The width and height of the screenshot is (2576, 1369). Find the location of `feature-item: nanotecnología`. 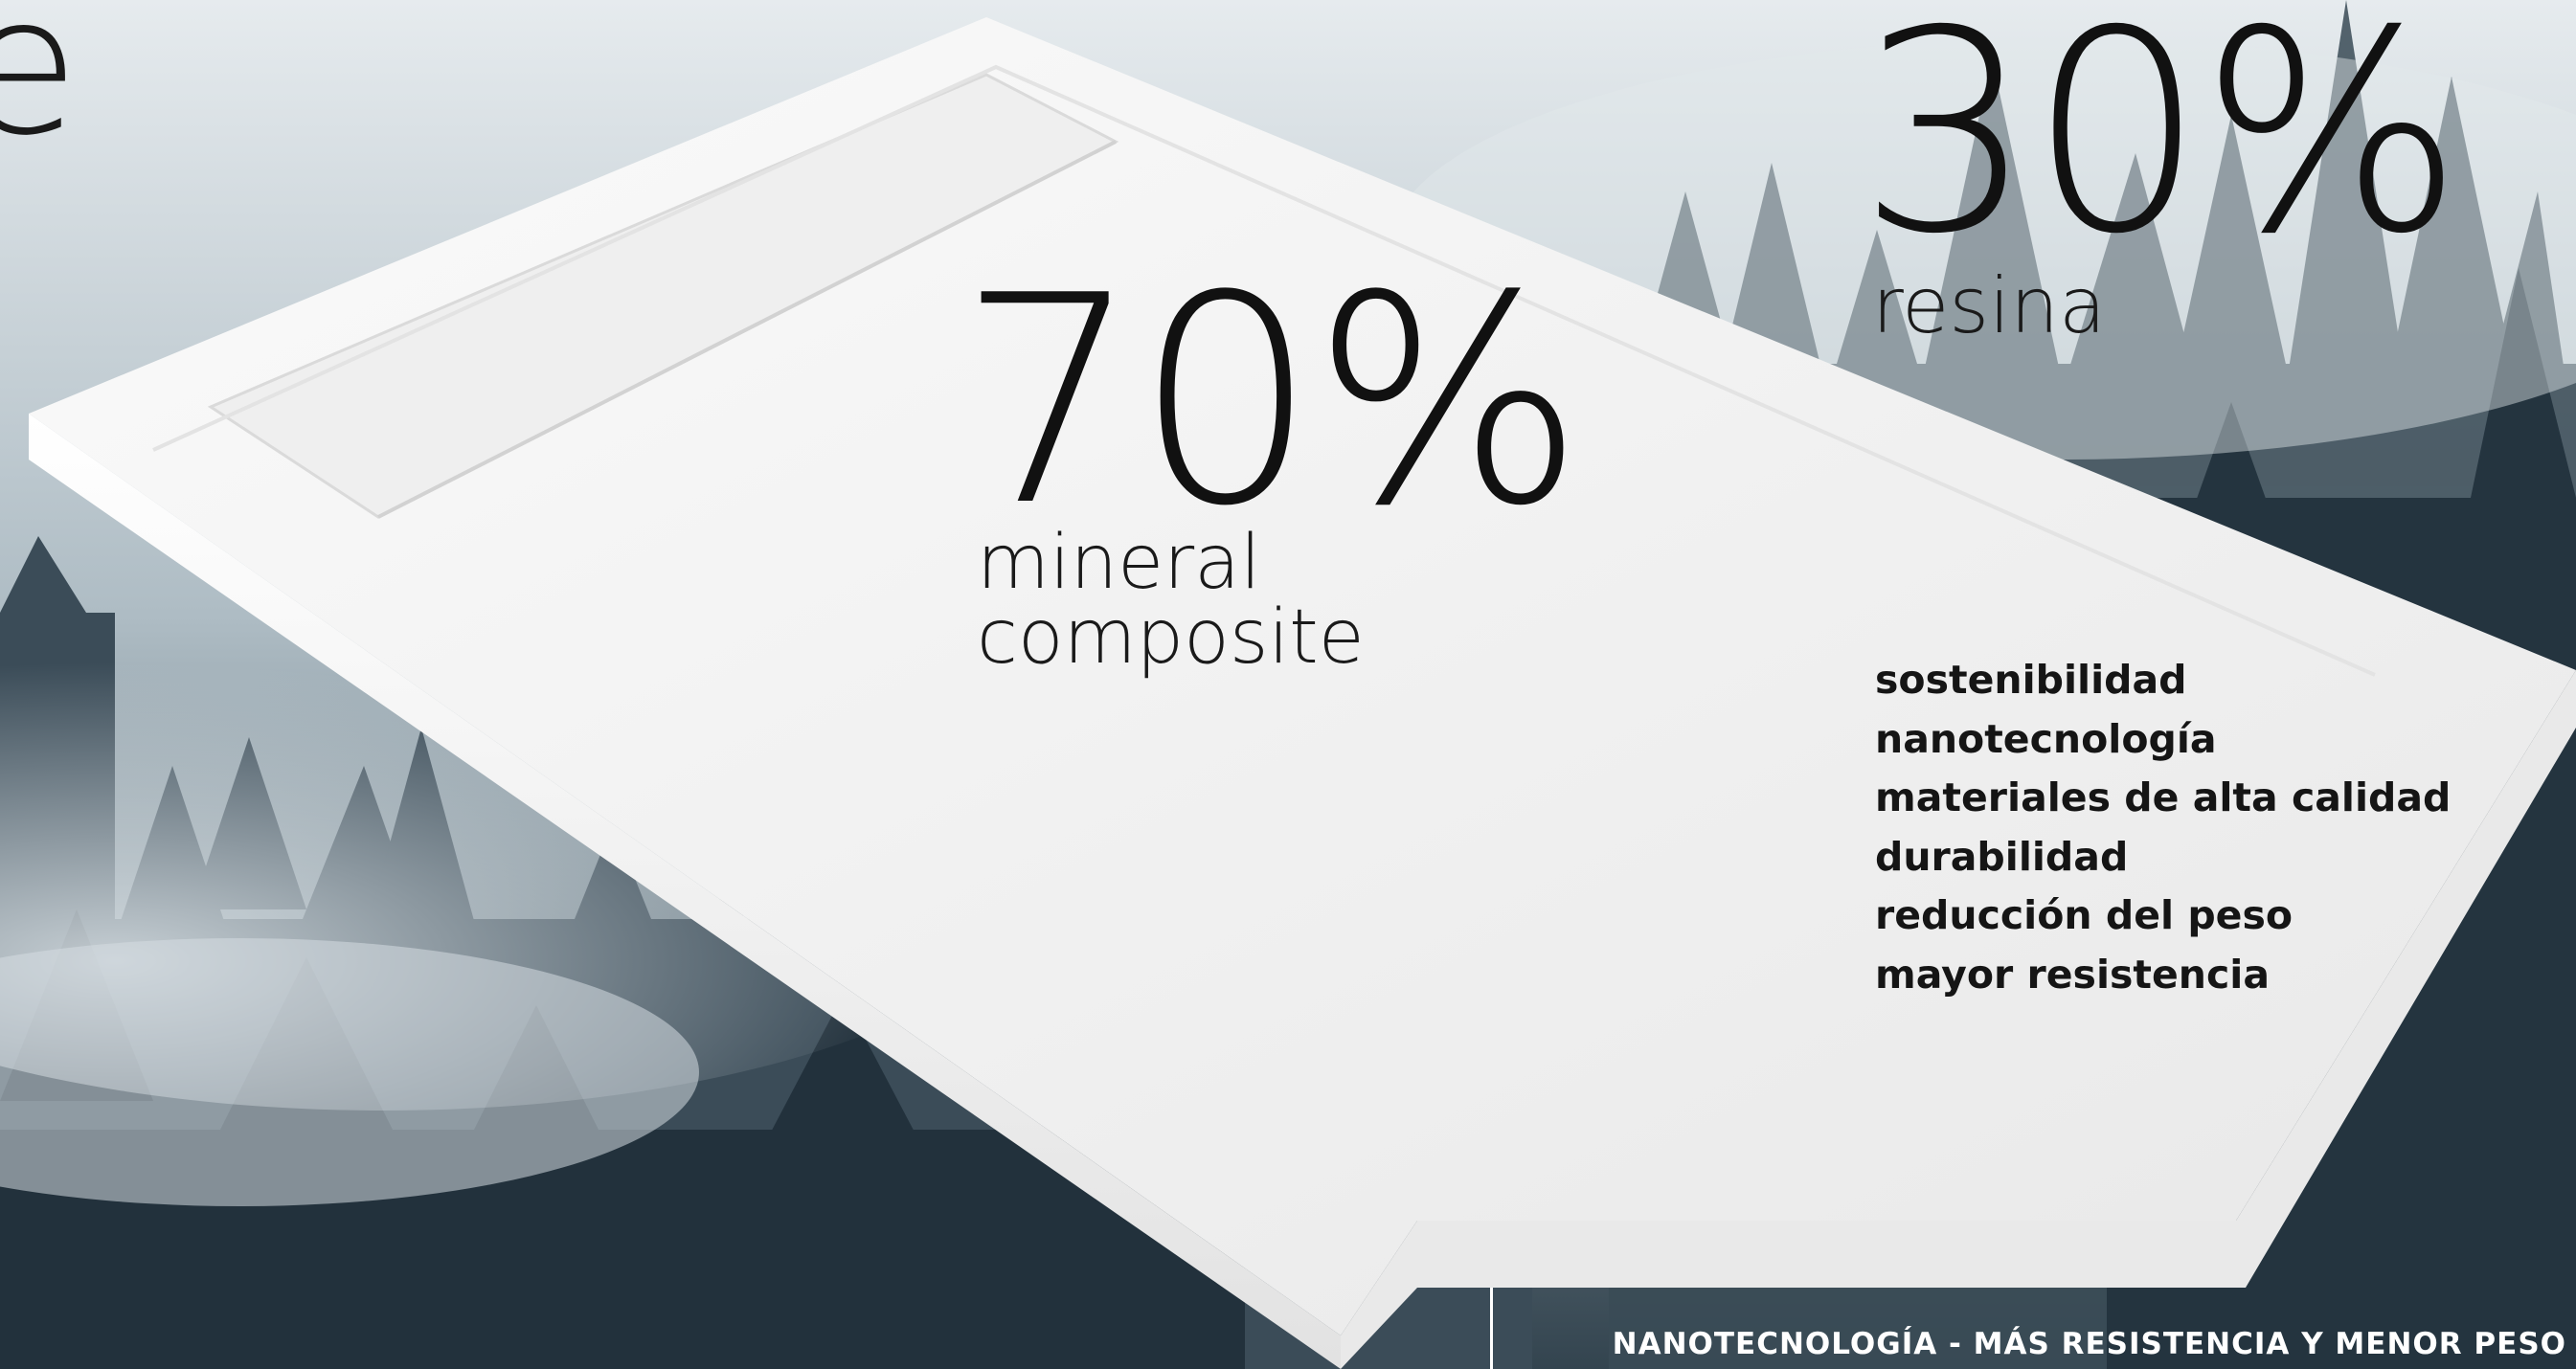

feature-item: nanotecnología is located at coordinates (2046, 738).